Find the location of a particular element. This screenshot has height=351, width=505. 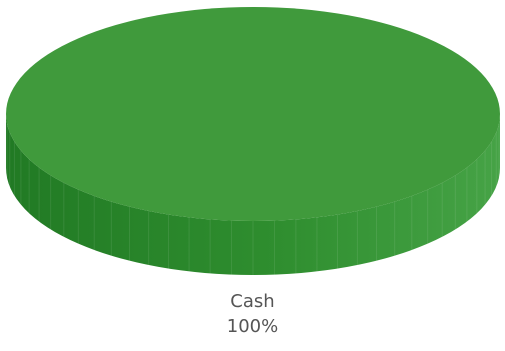

slice-value-cash: 100% is located at coordinates (252, 326).